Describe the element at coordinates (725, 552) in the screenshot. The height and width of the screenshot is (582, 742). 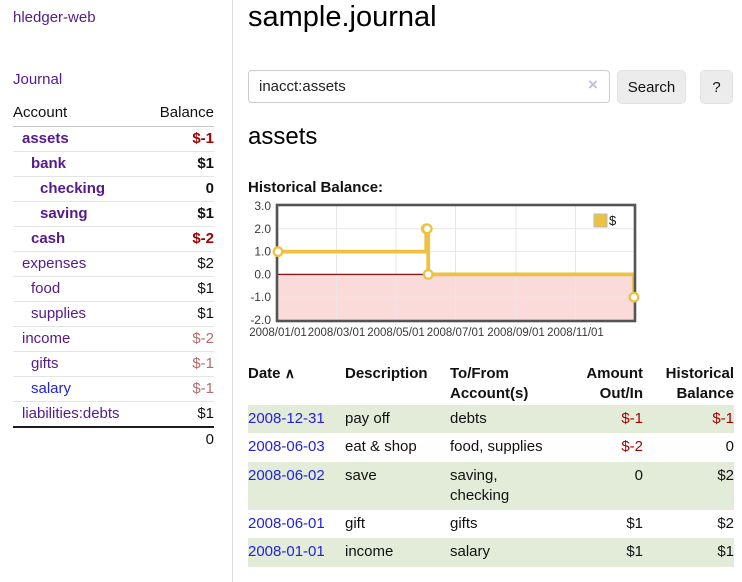
I see `transaction-balance: $1` at that location.